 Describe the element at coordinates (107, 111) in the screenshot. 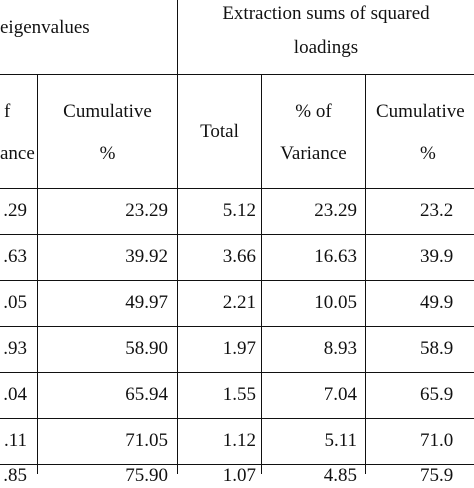

I see `col-cumulative-line1: Cumulative` at that location.